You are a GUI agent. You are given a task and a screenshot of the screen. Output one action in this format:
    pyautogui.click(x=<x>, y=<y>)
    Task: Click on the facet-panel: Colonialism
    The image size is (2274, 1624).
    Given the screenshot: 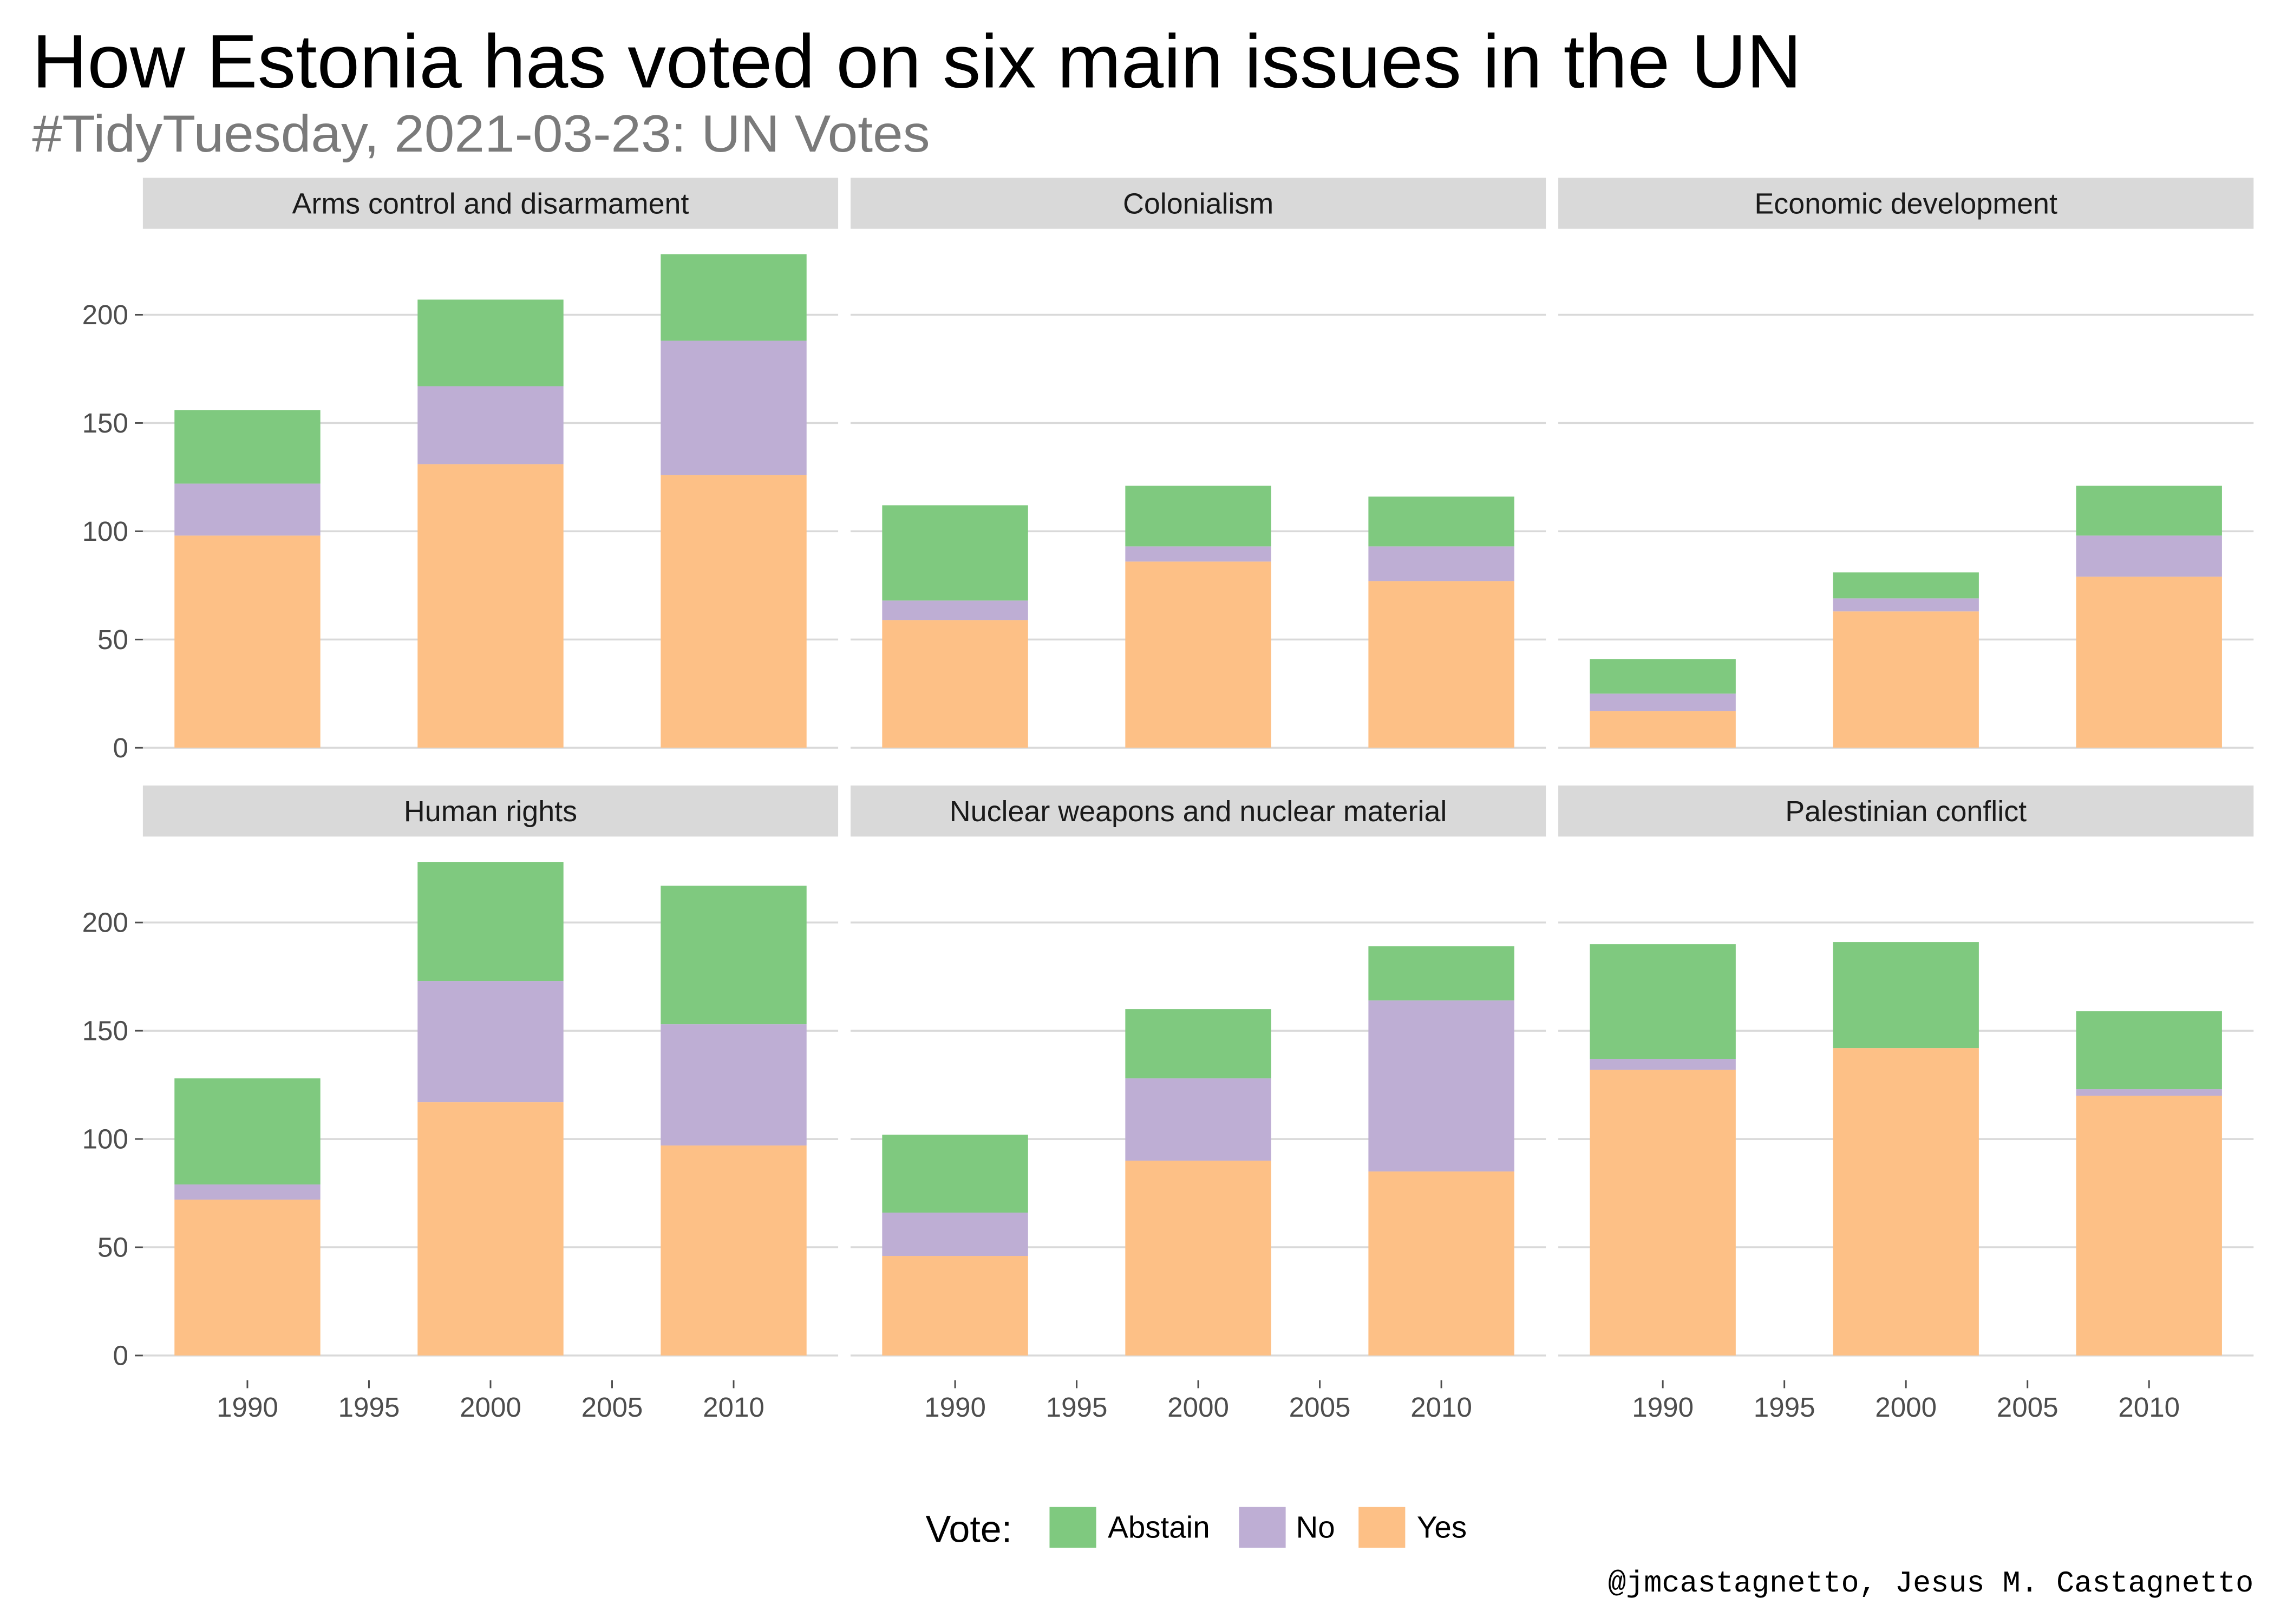 What is the action you would take?
    pyautogui.click(x=1198, y=463)
    